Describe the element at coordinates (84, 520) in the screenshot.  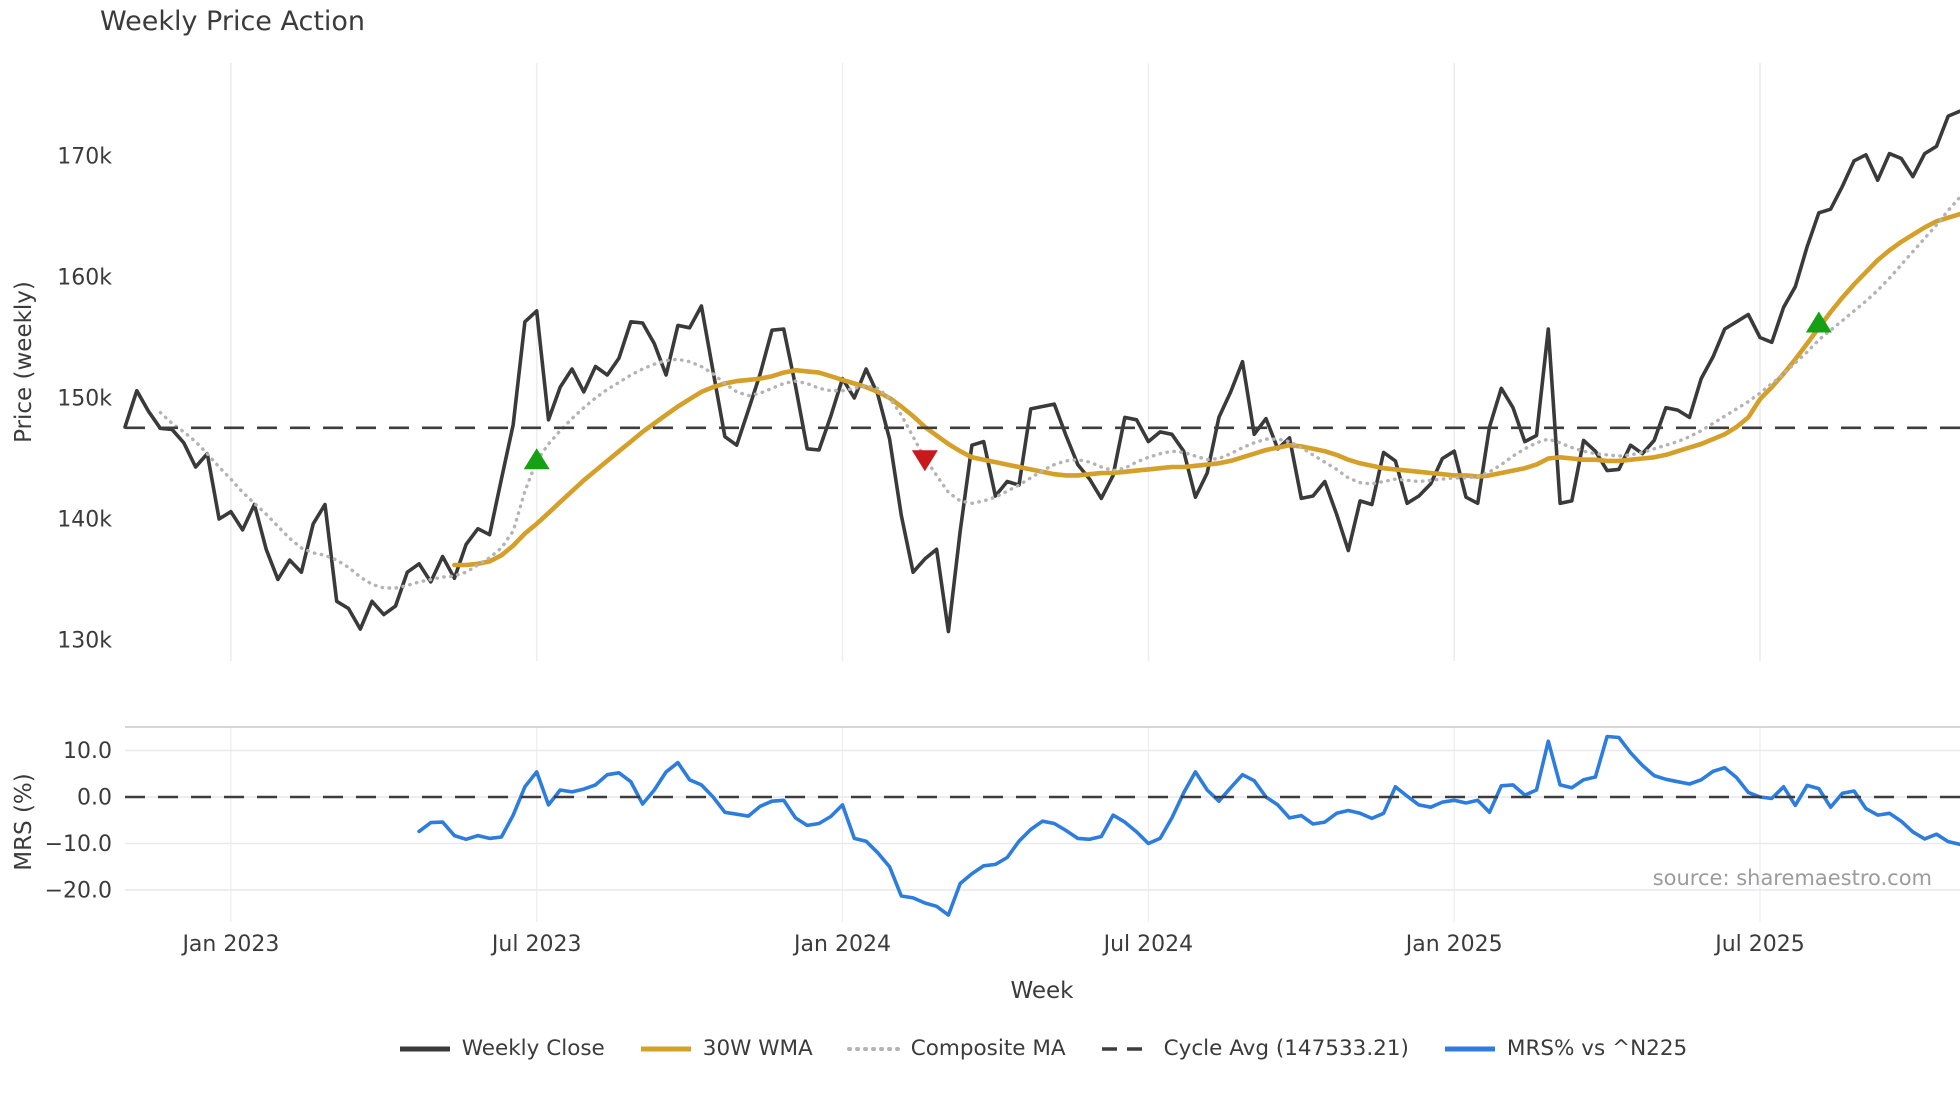
I see `price-tick-label: 140k` at that location.